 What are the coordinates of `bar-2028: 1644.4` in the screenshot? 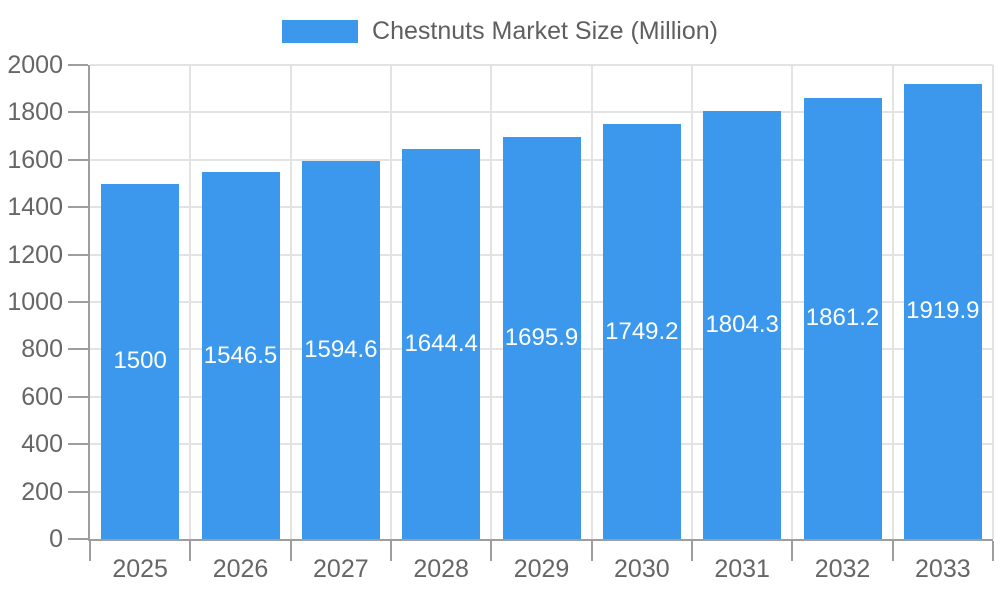 It's located at (441, 344).